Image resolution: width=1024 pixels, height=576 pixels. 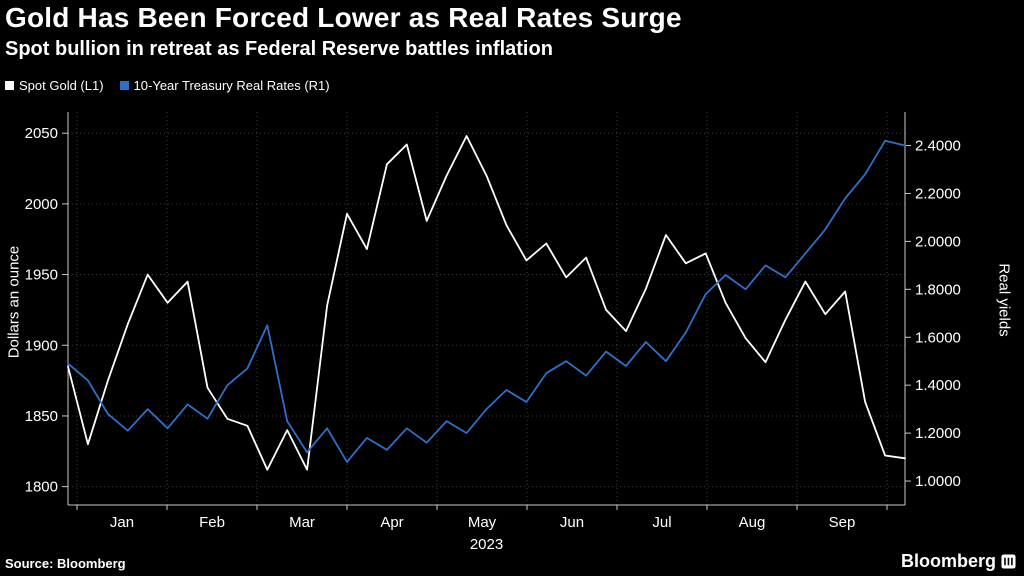 What do you see at coordinates (41, 275) in the screenshot?
I see `left-axis-tick-label: 1950` at bounding box center [41, 275].